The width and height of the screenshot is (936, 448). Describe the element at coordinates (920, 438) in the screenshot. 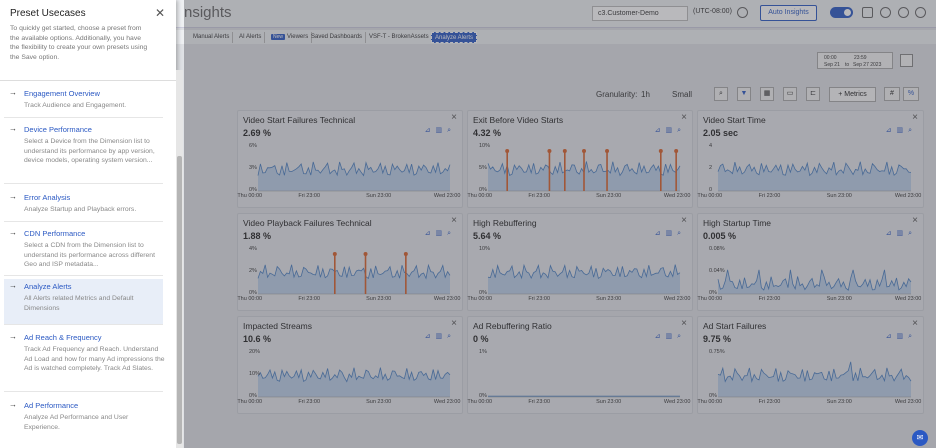

I see `support-chat-button: ✉` at that location.